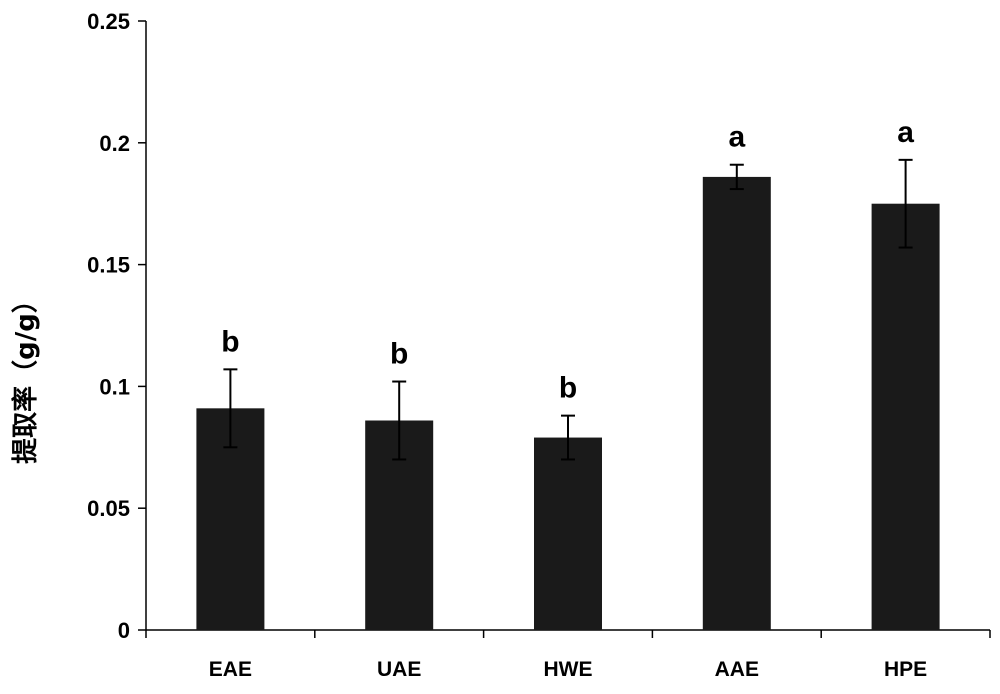 The image size is (1000, 694). I want to click on x-tick-label: AAE, so click(737, 669).